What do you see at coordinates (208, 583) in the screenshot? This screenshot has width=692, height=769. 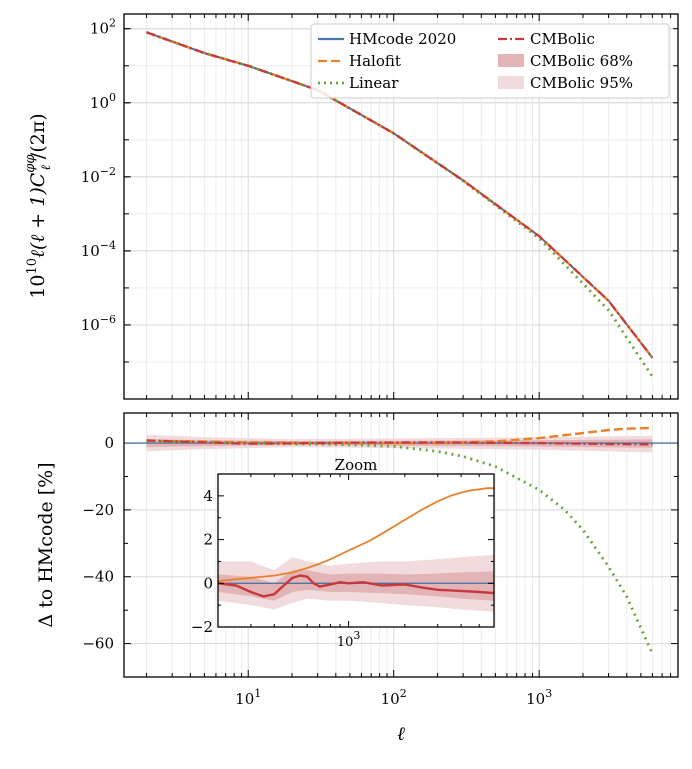 I see `inset-y-tick-label: 0` at bounding box center [208, 583].